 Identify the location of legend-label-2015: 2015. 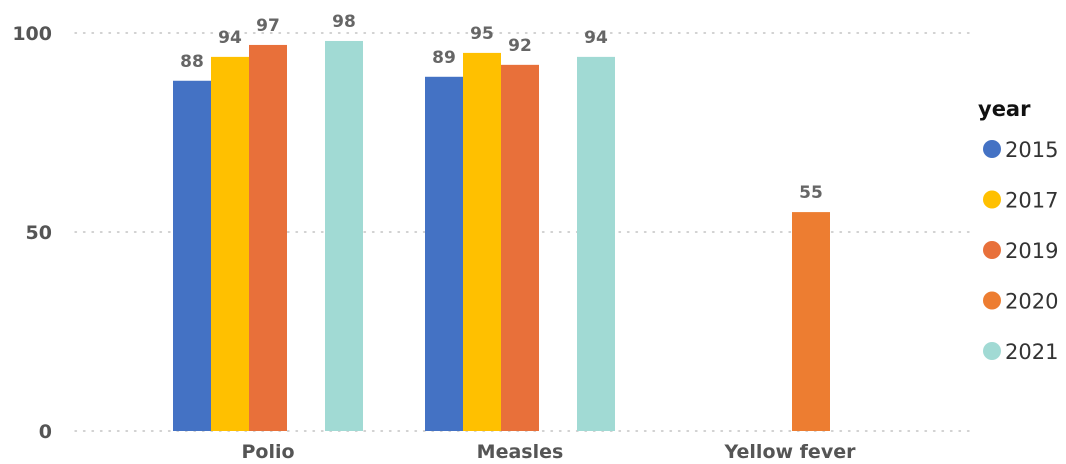
(1031, 150).